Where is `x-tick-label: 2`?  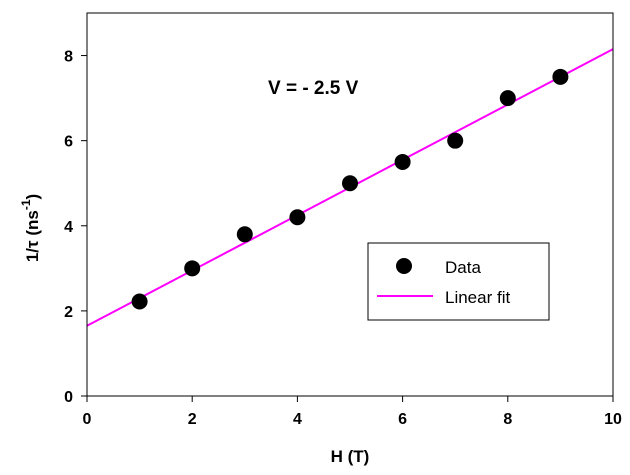
x-tick-label: 2 is located at coordinates (192, 419).